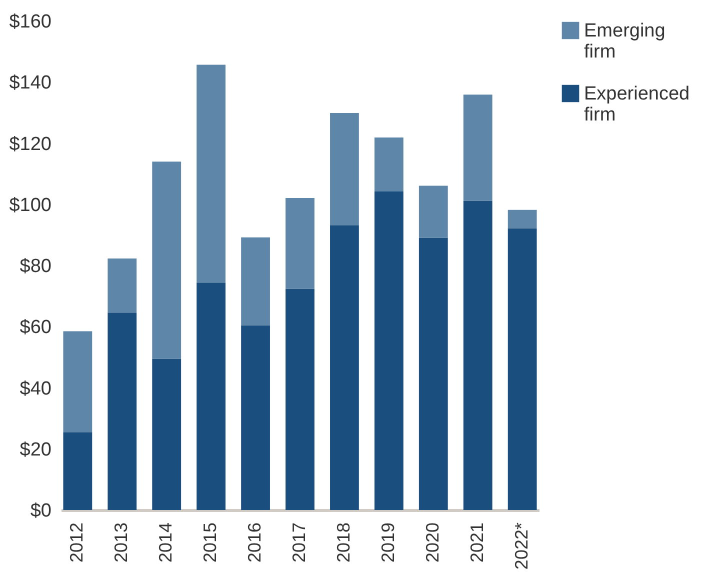 The image size is (704, 578). What do you see at coordinates (476, 542) in the screenshot?
I see `x-tick-label: 2021` at bounding box center [476, 542].